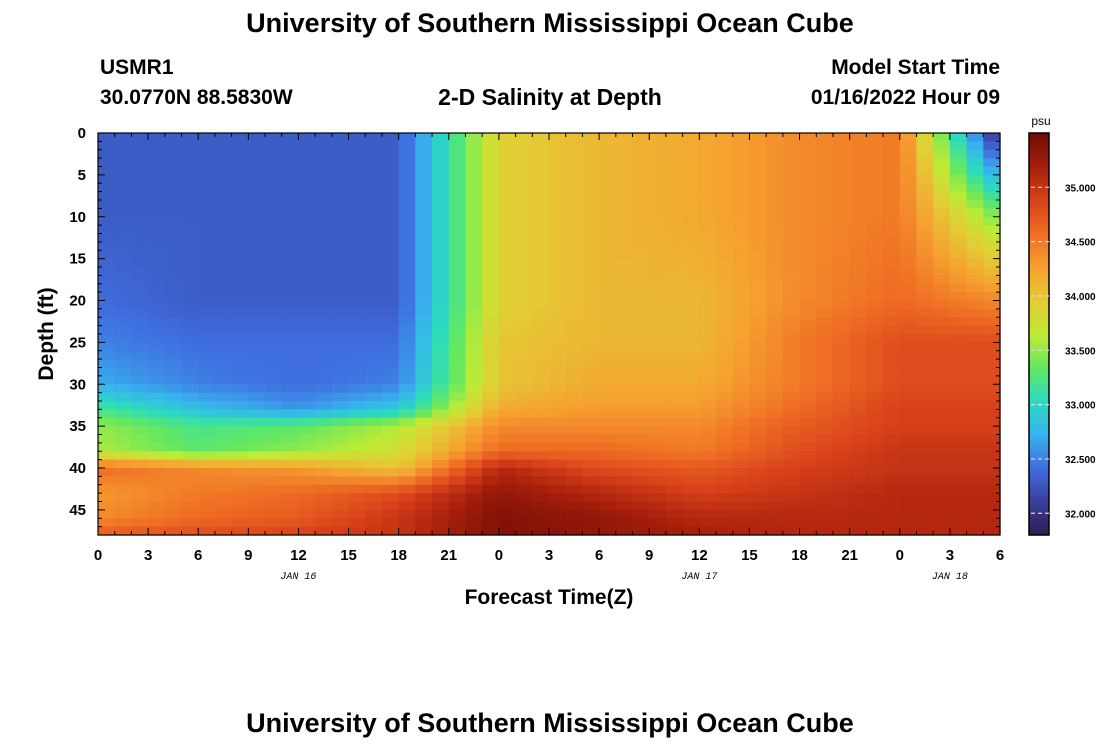 The image size is (1100, 750). I want to click on date-label: JAN 17, so click(699, 577).